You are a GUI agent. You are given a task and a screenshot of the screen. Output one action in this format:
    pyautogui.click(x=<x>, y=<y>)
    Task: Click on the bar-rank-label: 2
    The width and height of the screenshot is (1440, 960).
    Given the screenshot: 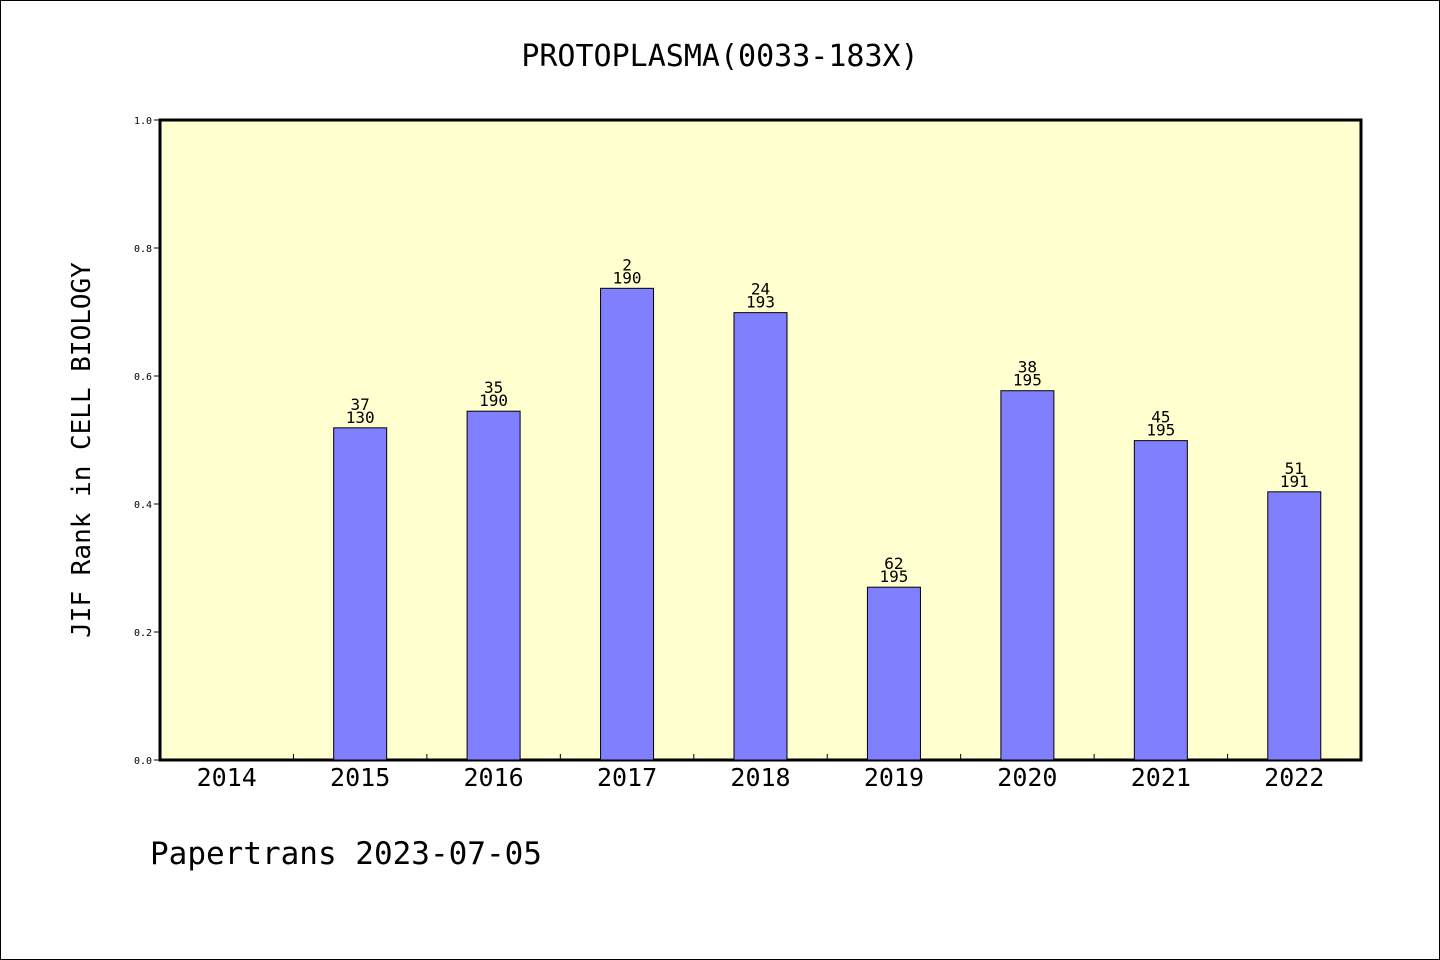 What is the action you would take?
    pyautogui.click(x=627, y=264)
    